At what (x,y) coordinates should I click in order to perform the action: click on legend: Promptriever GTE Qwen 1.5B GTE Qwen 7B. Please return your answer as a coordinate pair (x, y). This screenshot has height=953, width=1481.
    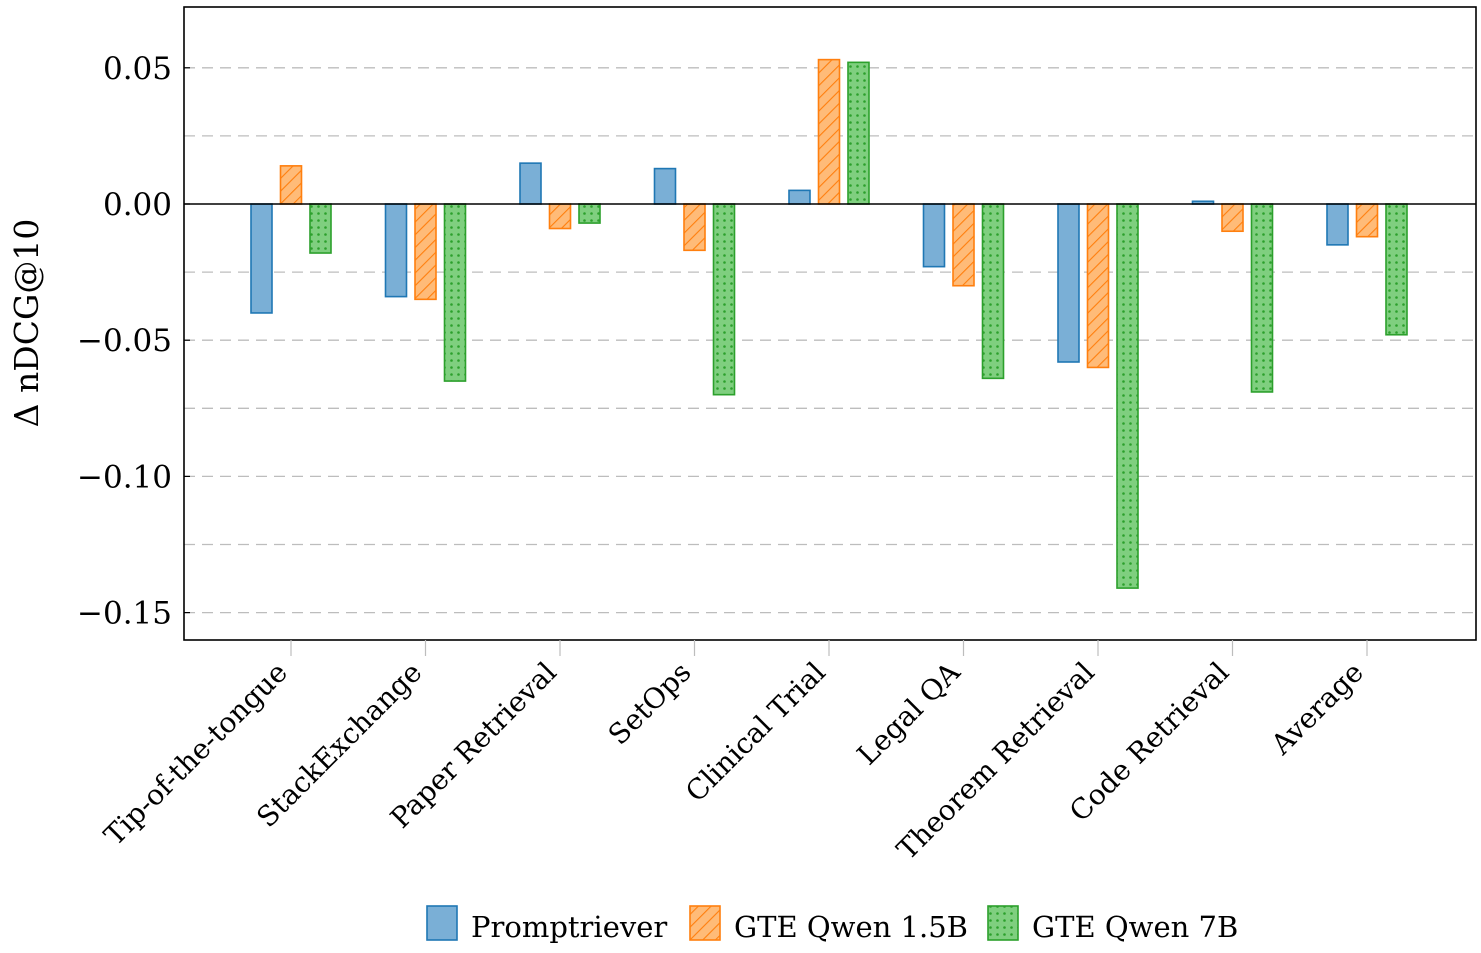
    Looking at the image, I should click on (832, 924).